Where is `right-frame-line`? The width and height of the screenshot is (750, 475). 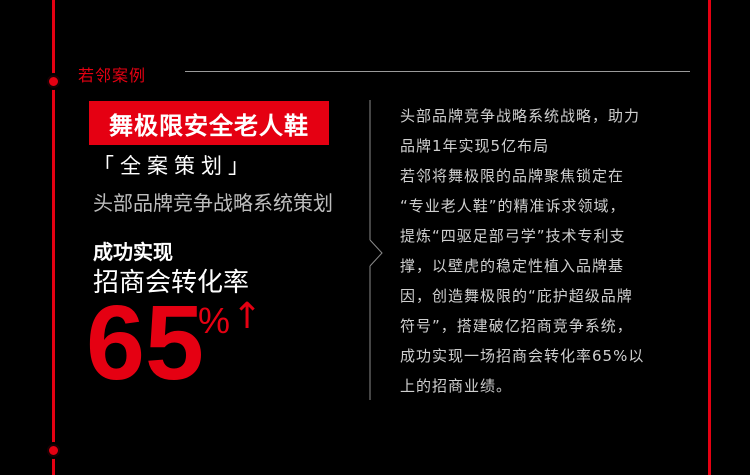
right-frame-line is located at coordinates (709, 237).